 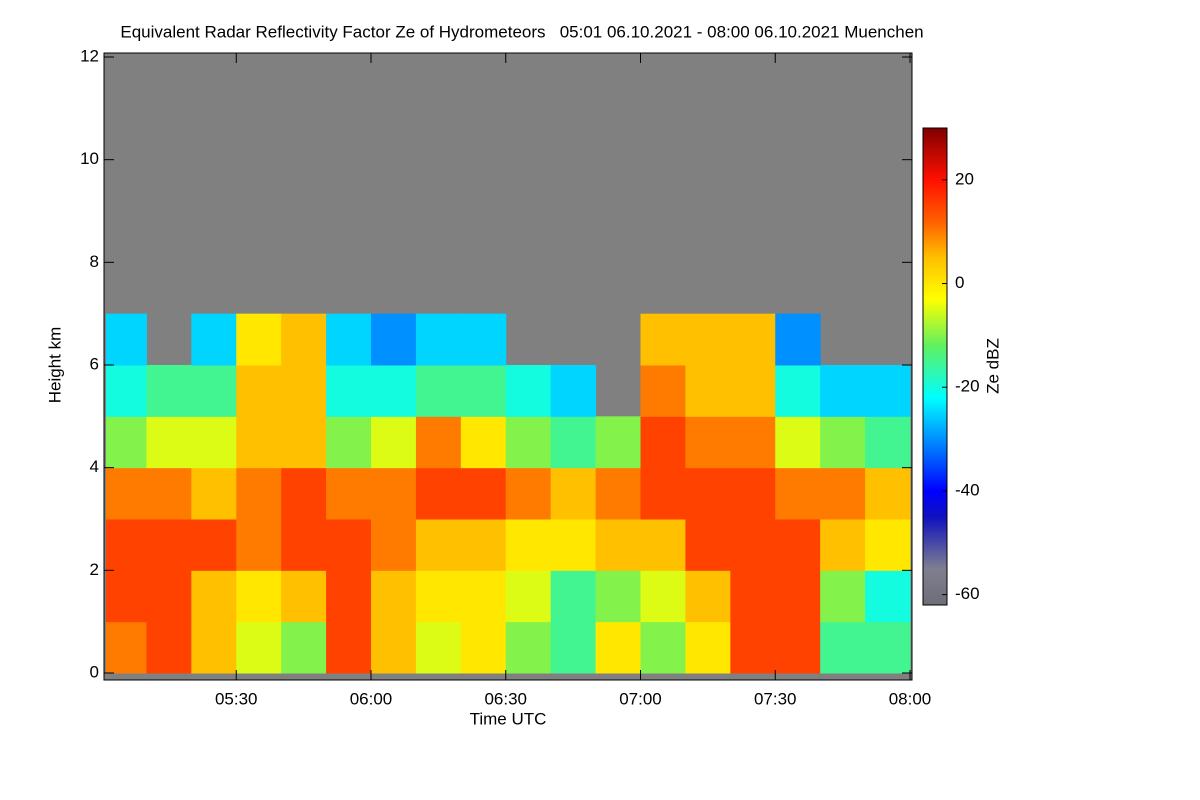 I want to click on colorbar-tick-label: -60, so click(x=967, y=593).